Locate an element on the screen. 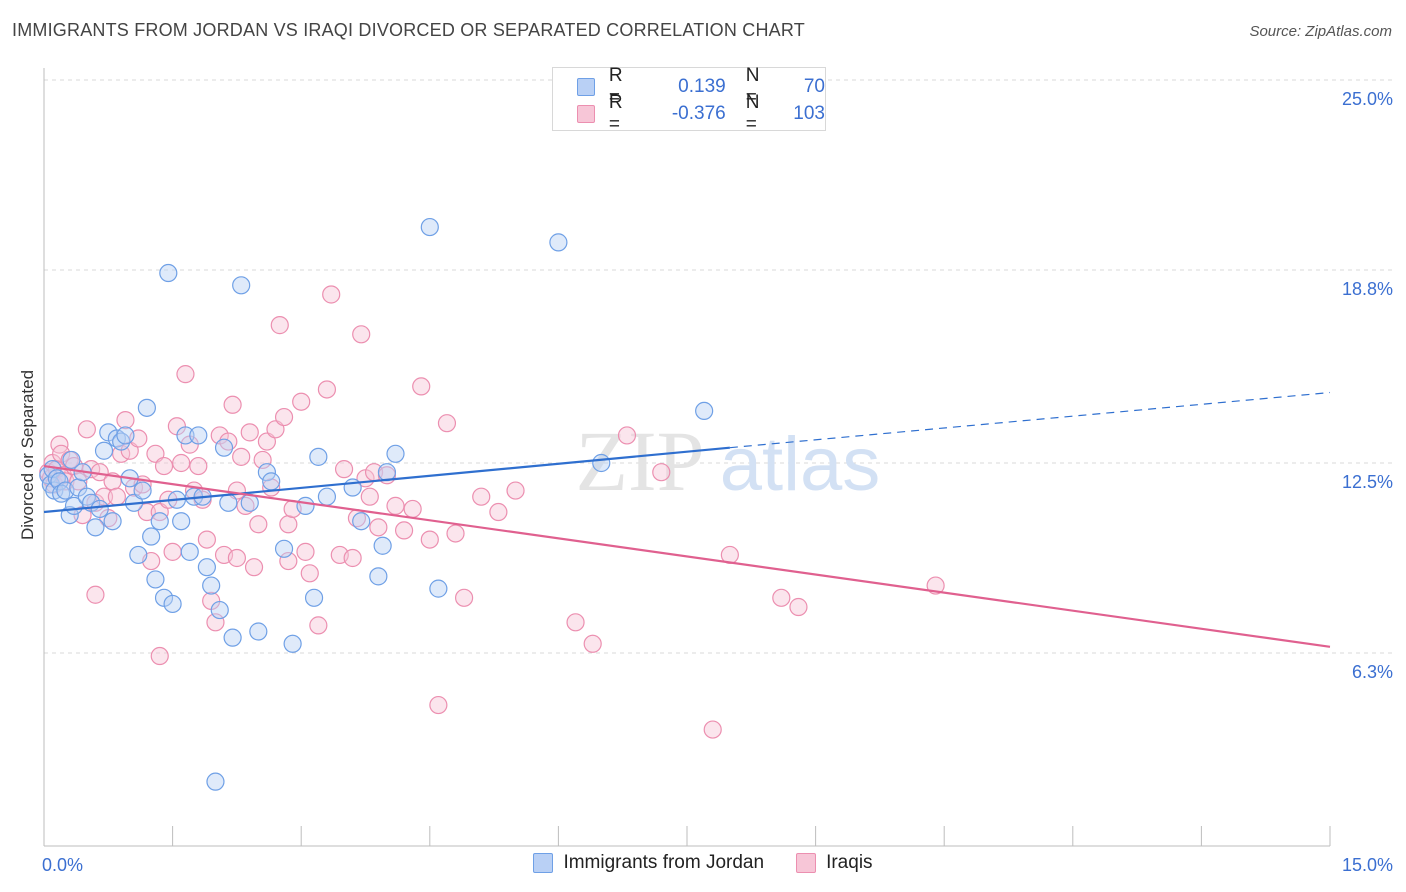 The image size is (1406, 892). y-tick-label: 18.8% is located at coordinates (1367, 289).